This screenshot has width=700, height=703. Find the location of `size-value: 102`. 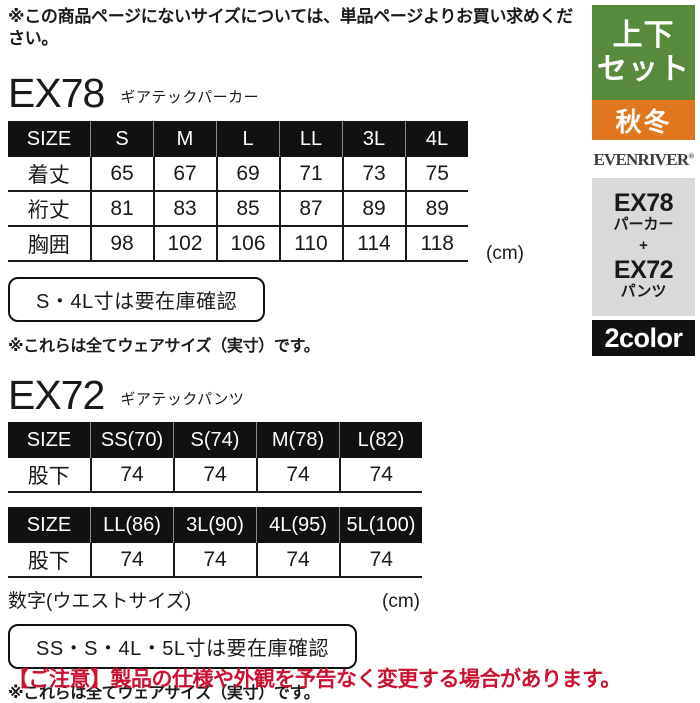

size-value: 102 is located at coordinates (184, 244).